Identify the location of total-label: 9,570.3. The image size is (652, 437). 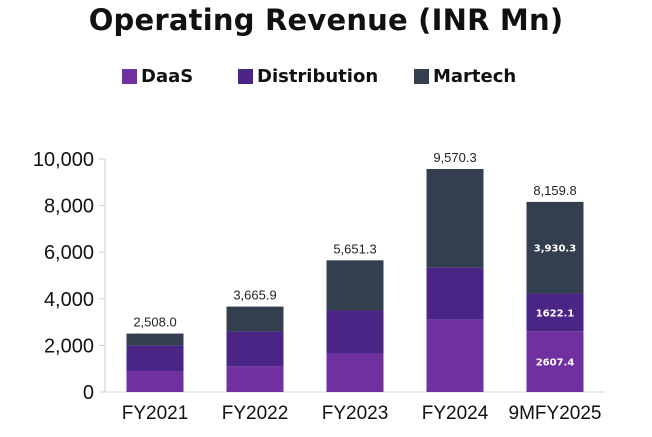
(454, 157).